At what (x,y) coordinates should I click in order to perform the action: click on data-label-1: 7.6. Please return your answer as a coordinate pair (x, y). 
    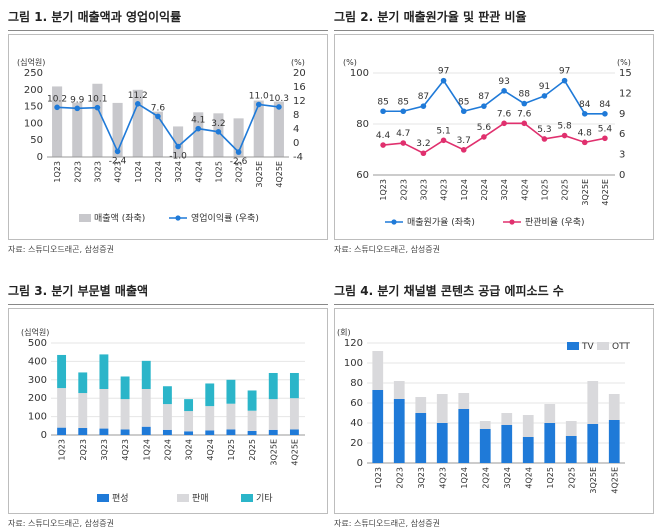
    Looking at the image, I should click on (524, 114).